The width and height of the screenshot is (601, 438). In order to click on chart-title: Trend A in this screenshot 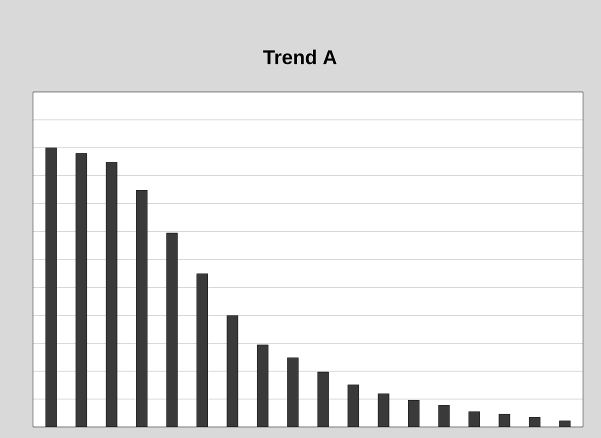, I will do `click(300, 57)`.